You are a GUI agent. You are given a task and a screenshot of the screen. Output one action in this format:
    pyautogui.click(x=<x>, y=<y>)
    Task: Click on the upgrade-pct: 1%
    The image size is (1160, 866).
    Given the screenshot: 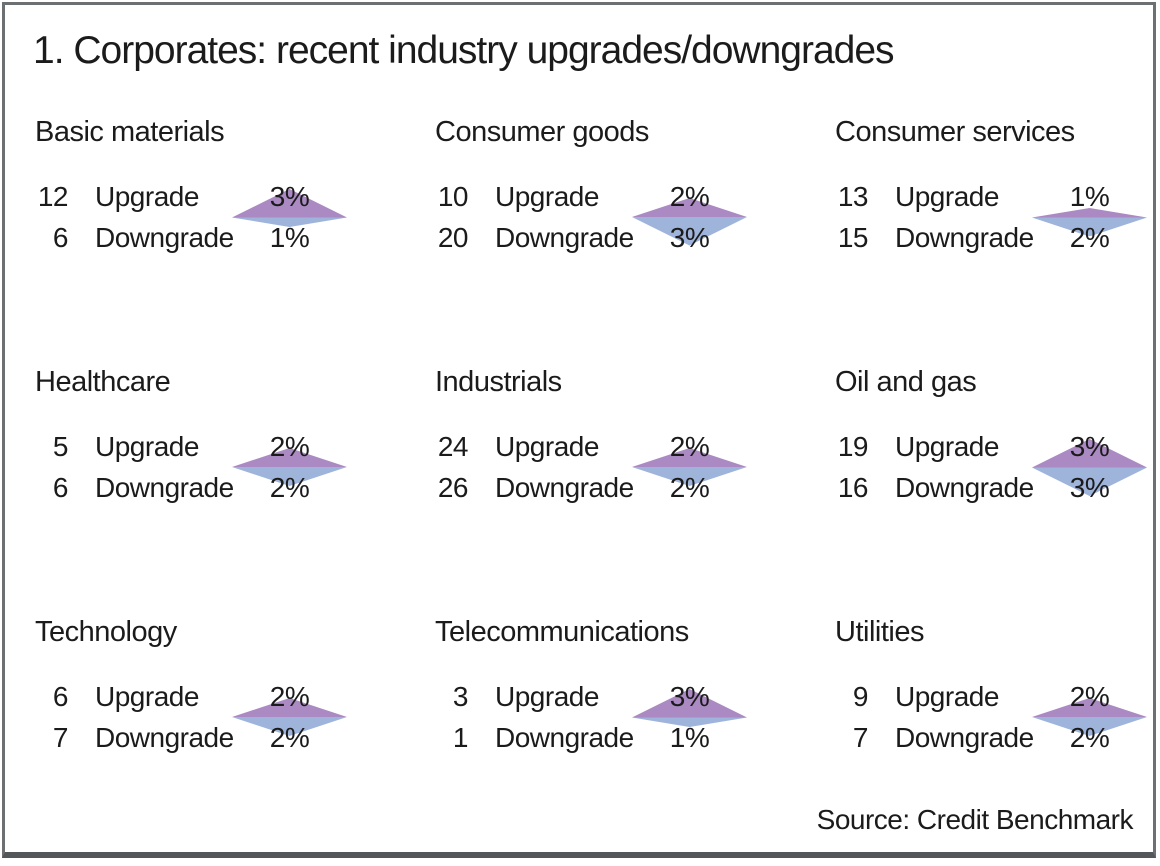 What is the action you would take?
    pyautogui.click(x=1089, y=196)
    